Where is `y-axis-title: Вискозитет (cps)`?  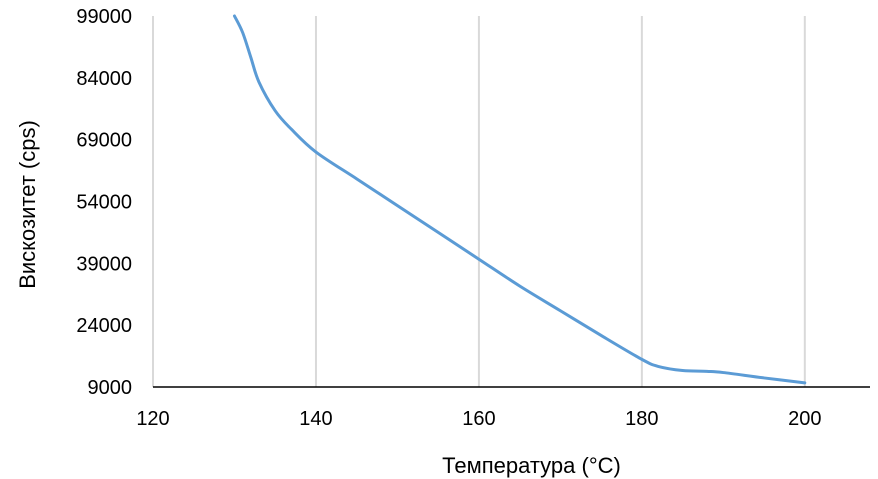 y-axis-title: Вискозитет (cps) is located at coordinates (27, 204).